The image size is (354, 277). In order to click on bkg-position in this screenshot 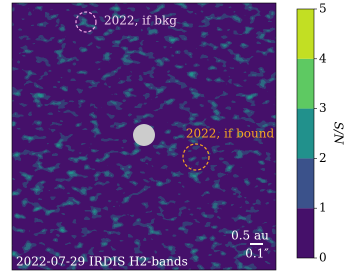, I will do `click(86, 22)`.